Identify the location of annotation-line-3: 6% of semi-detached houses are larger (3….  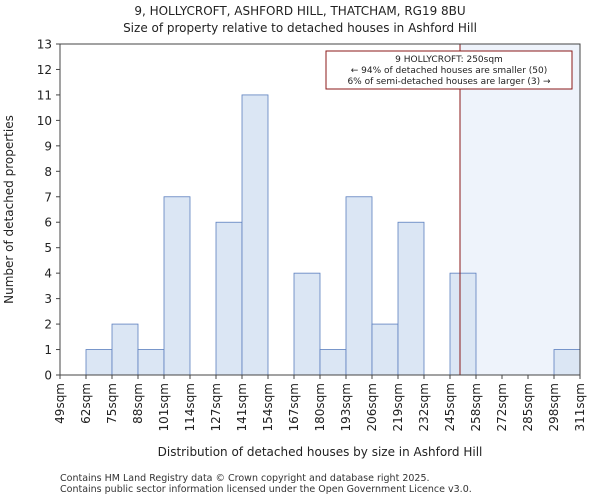
(449, 82).